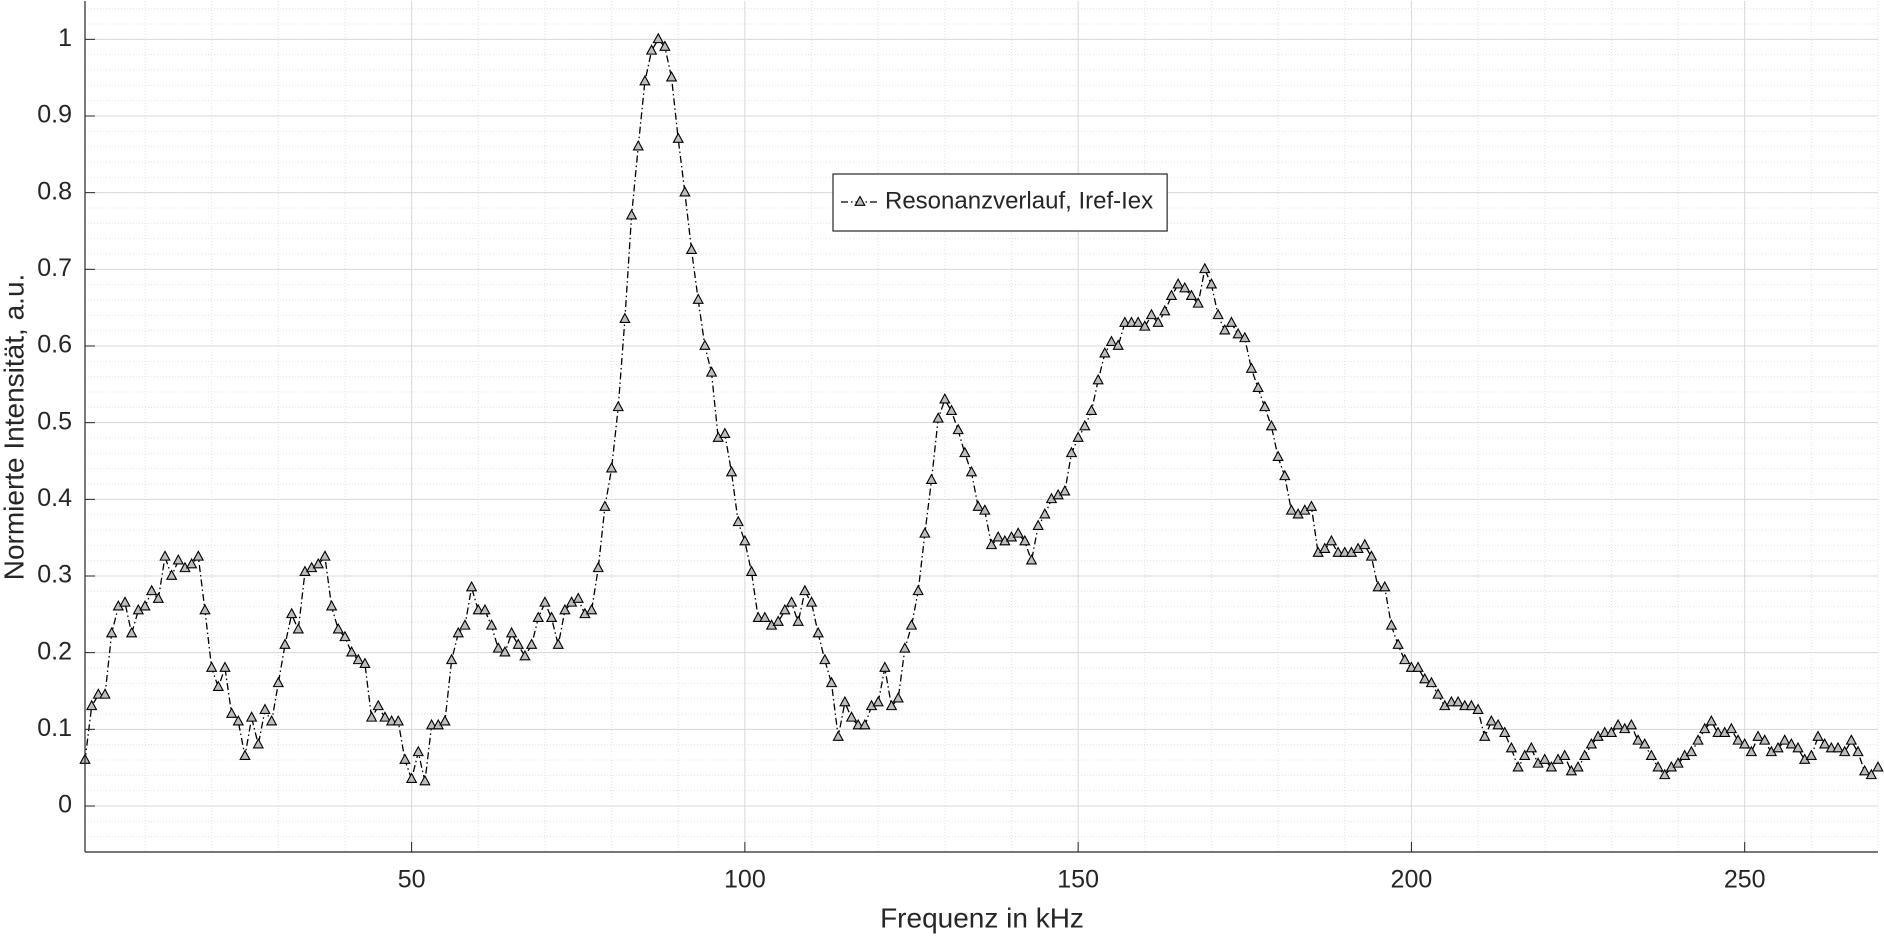  What do you see at coordinates (982, 917) in the screenshot?
I see `x-axis-label: Frequenz in kHz` at bounding box center [982, 917].